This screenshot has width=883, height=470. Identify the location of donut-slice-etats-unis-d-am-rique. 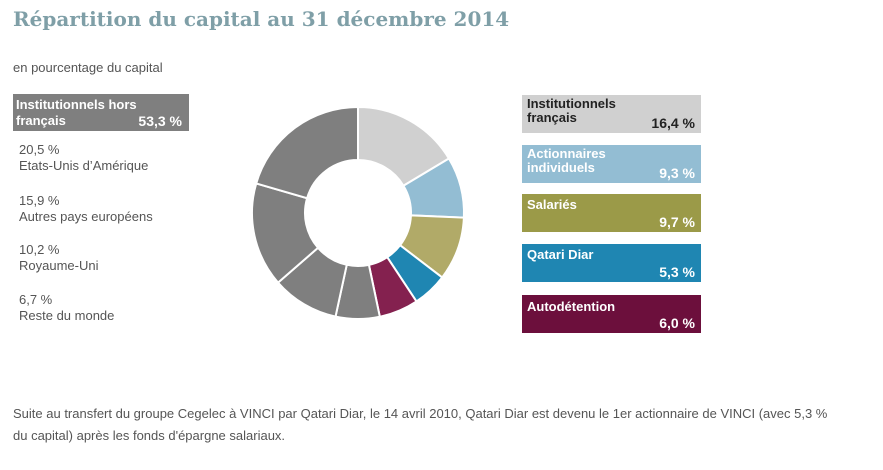
(306, 152).